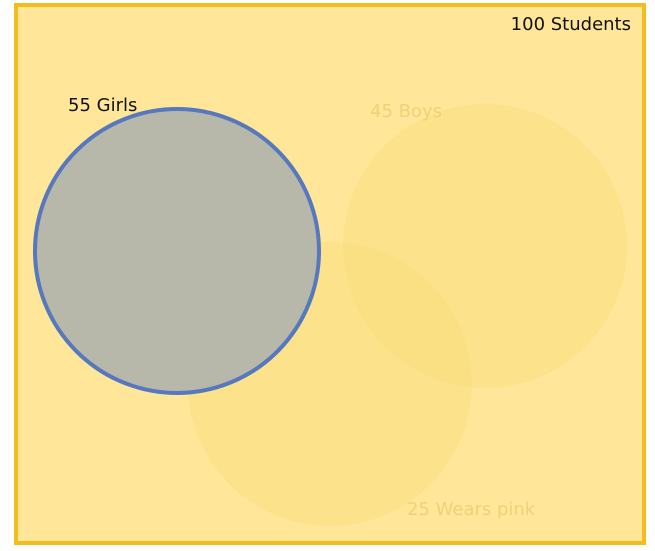 The image size is (655, 551). What do you see at coordinates (571, 24) in the screenshot?
I see `universe-label: 100 Students` at bounding box center [571, 24].